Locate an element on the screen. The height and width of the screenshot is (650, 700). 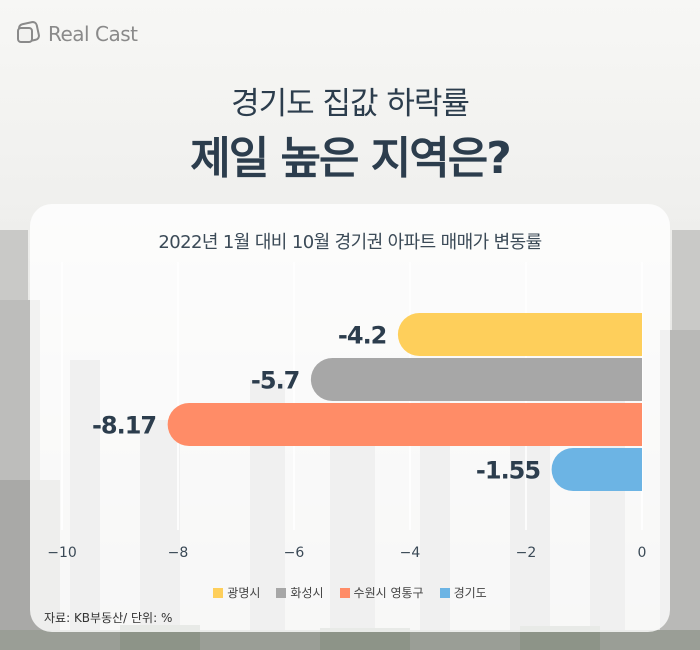
legend-item: 경기도 is located at coordinates (463, 592).